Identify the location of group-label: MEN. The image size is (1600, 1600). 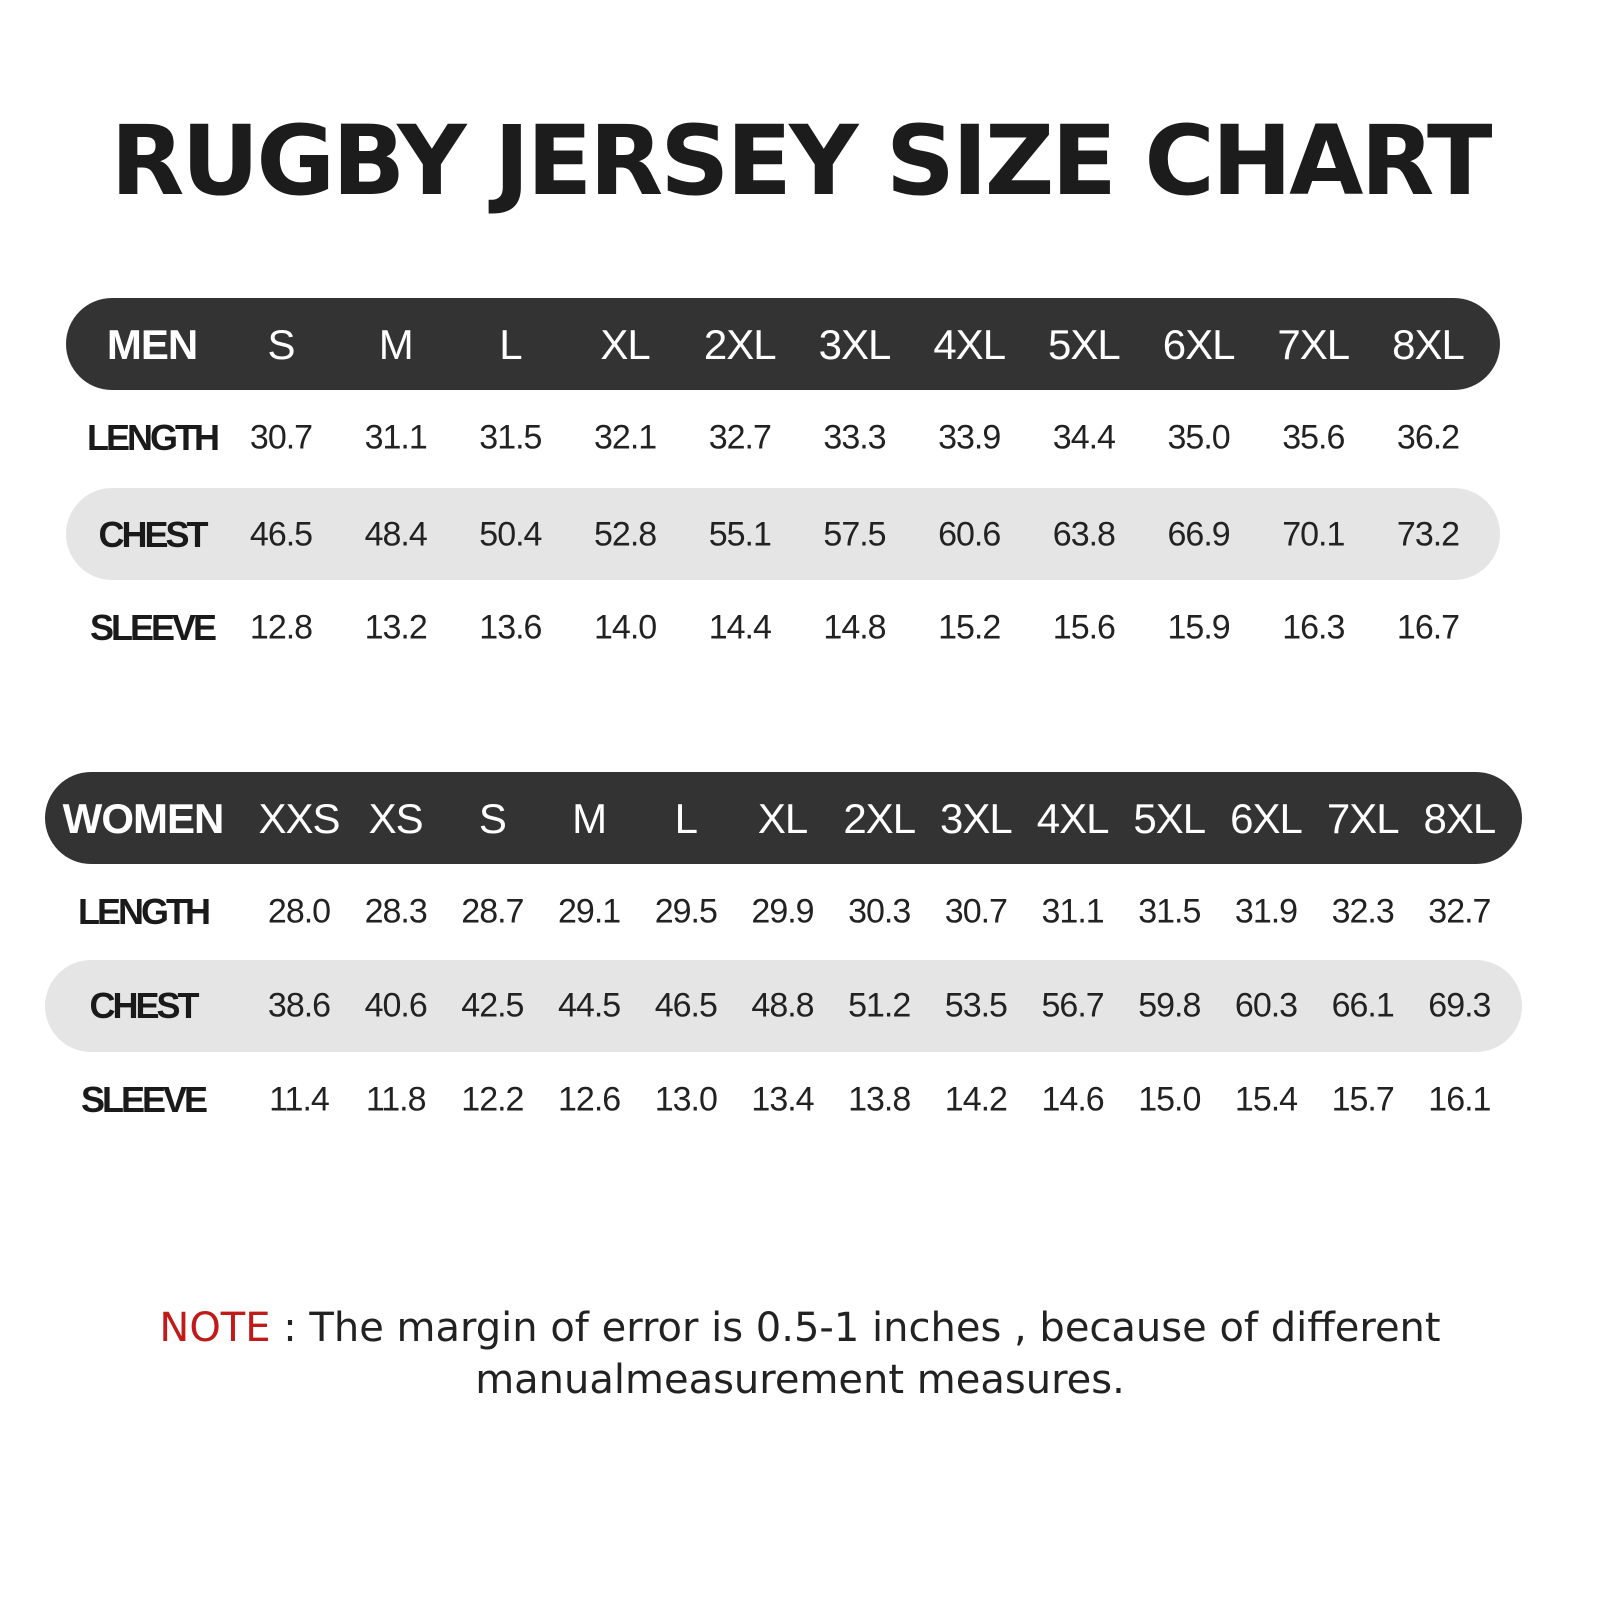
(152, 344).